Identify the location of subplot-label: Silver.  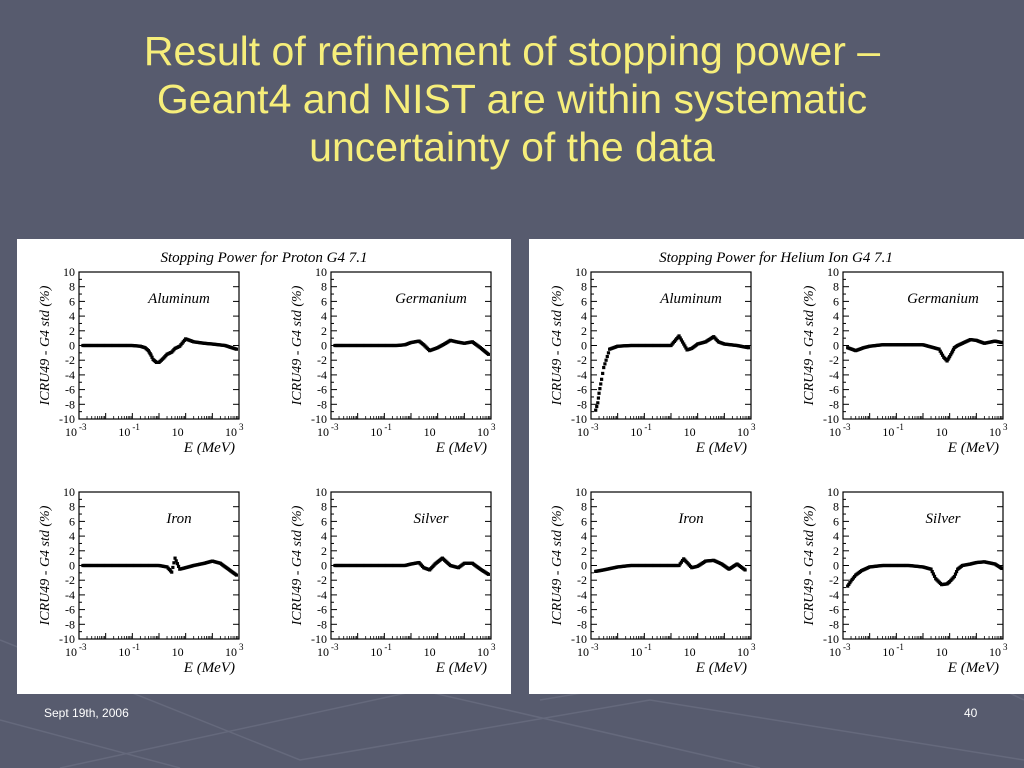
(431, 519).